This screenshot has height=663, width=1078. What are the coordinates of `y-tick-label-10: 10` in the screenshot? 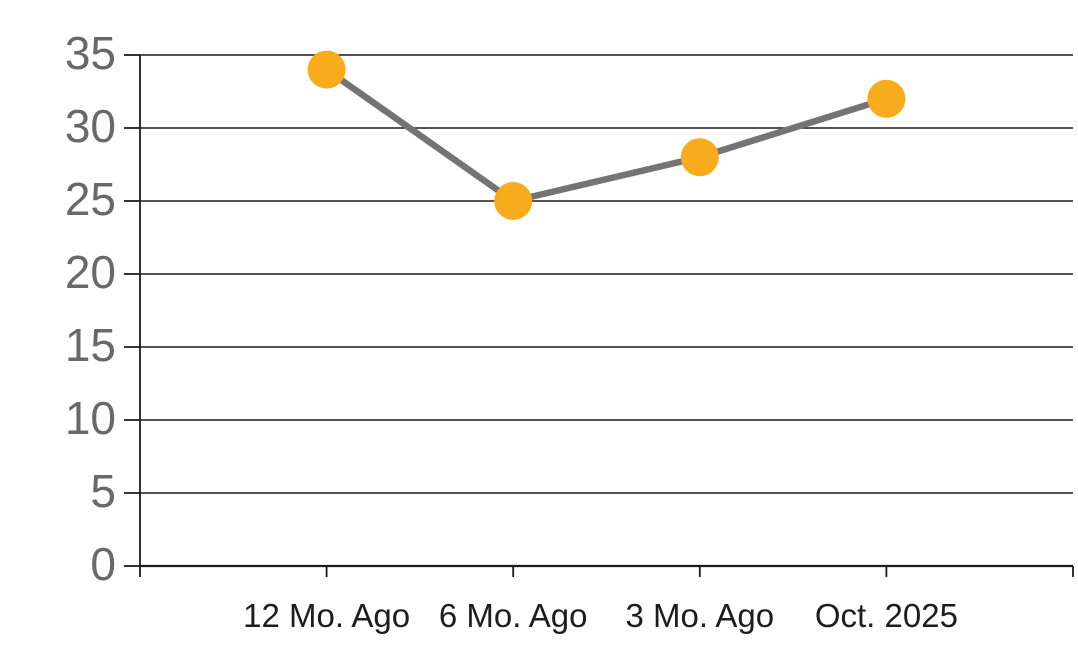 It's located at (90, 418).